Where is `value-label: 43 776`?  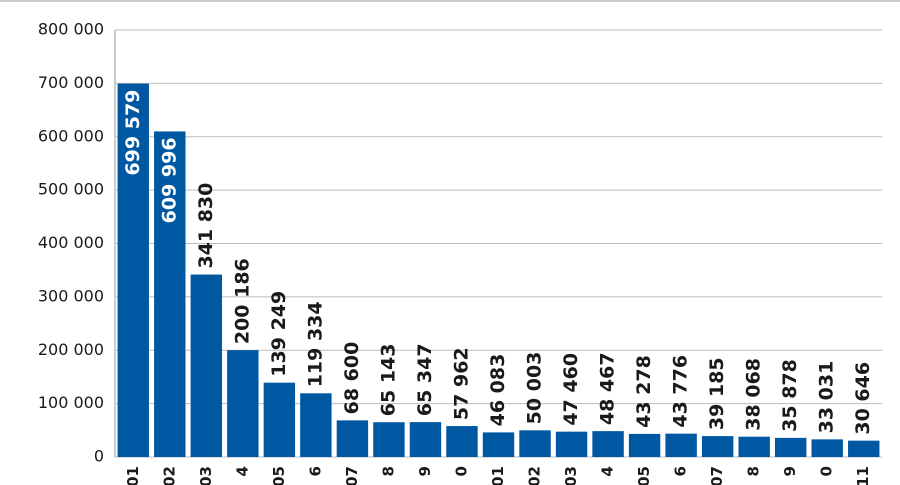 value-label: 43 776 is located at coordinates (681, 391).